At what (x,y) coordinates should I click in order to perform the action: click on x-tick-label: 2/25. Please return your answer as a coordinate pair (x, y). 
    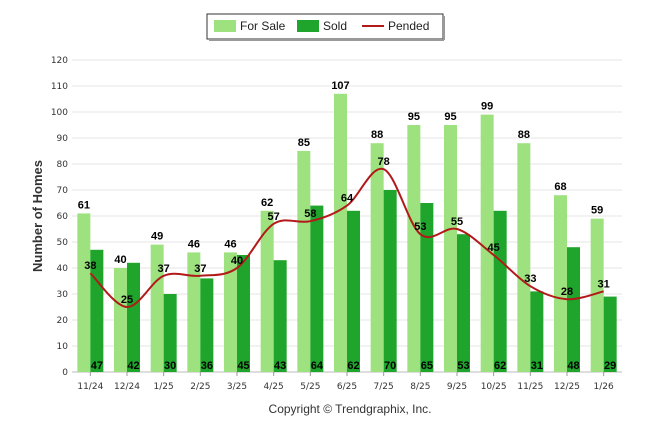
    Looking at the image, I should click on (200, 387).